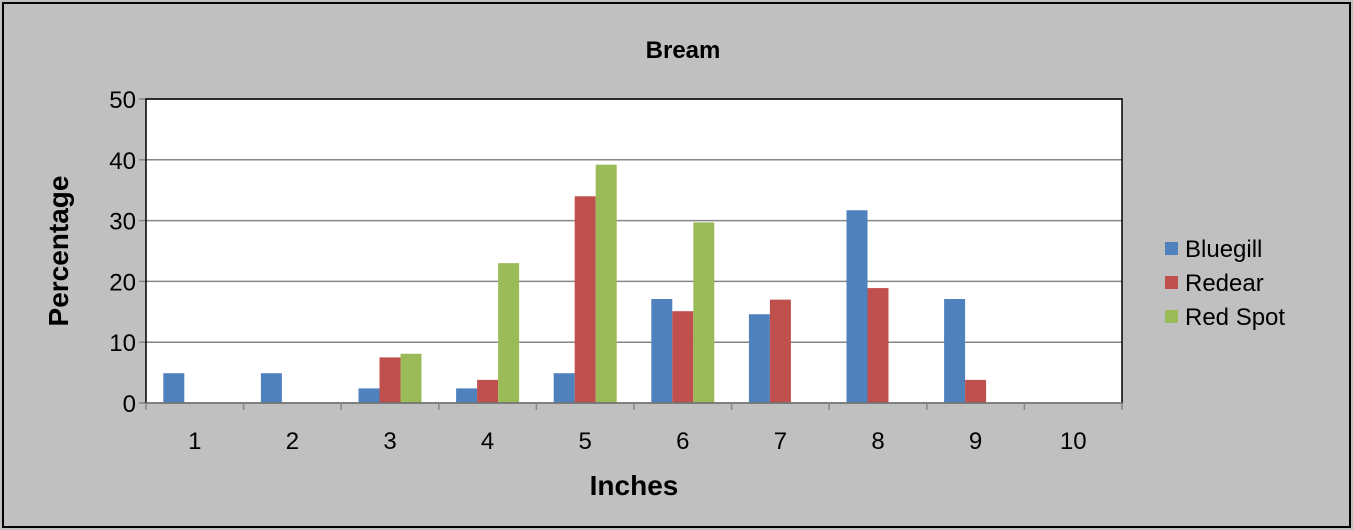  Describe the element at coordinates (682, 441) in the screenshot. I see `x-tick-label-6: 6` at that location.